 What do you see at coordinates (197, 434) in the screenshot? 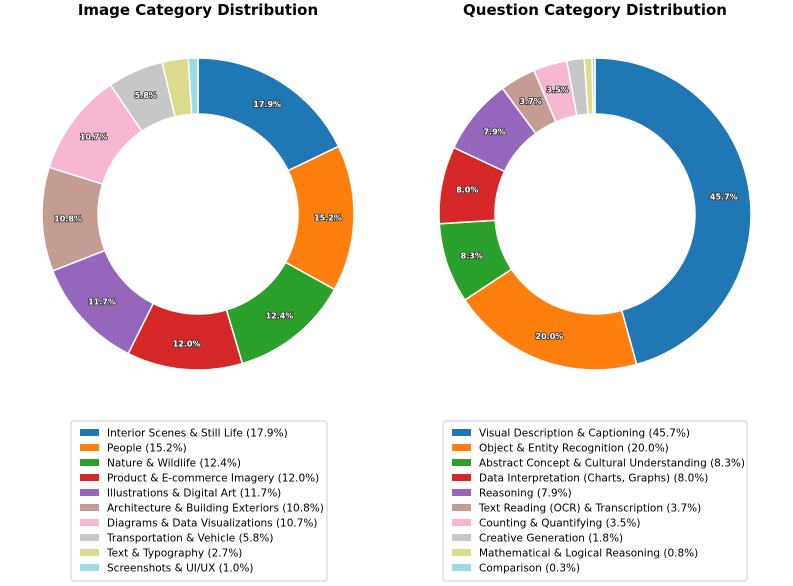
I see `legend-label: Interior Scenes & Still Life (17.9%)` at bounding box center [197, 434].